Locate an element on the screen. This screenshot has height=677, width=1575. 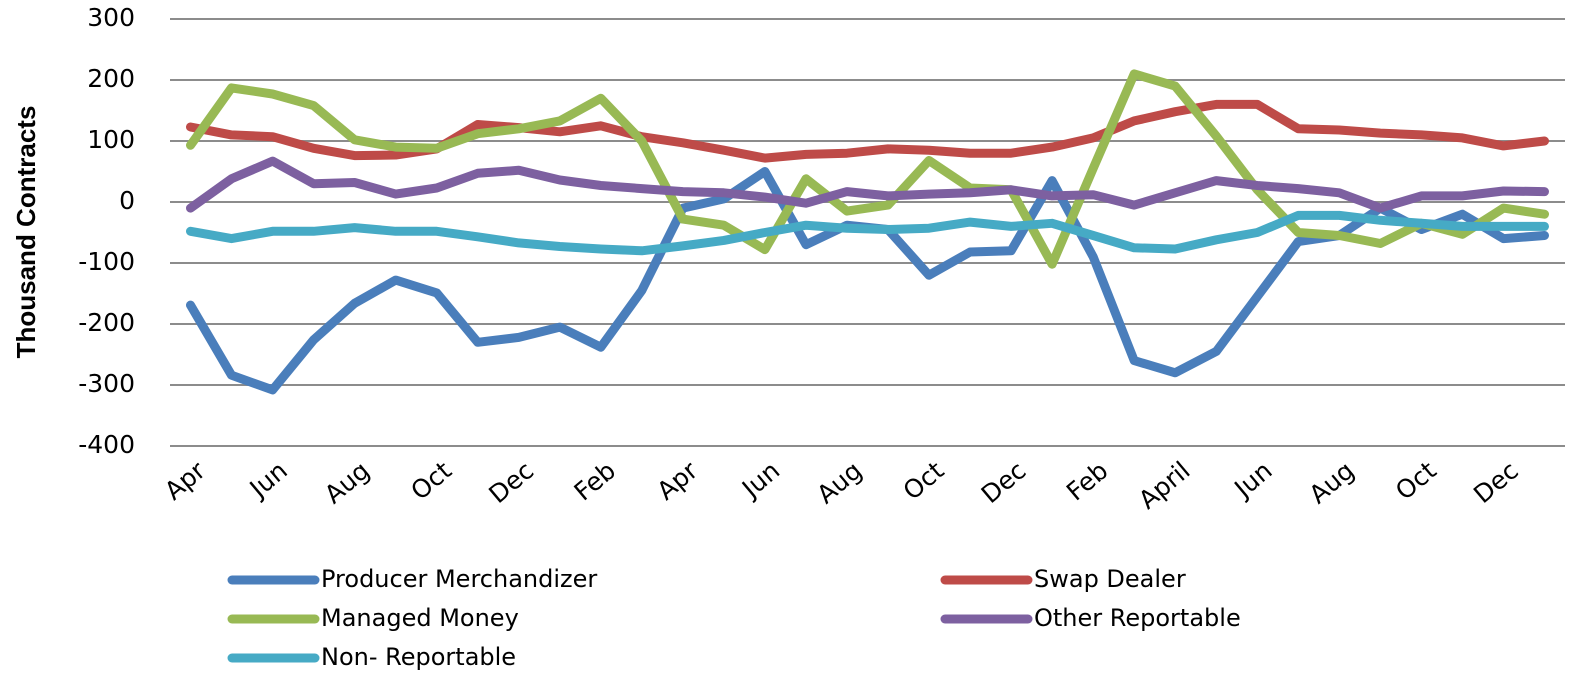
y-tick-label: 0 is located at coordinates (127, 200).